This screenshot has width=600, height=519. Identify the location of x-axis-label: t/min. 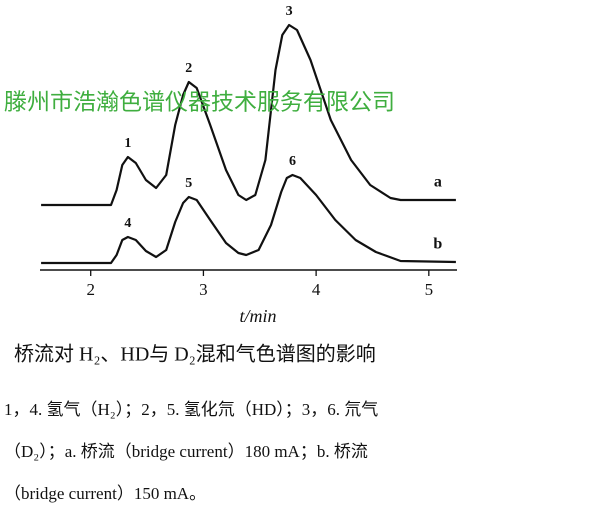
(257, 316).